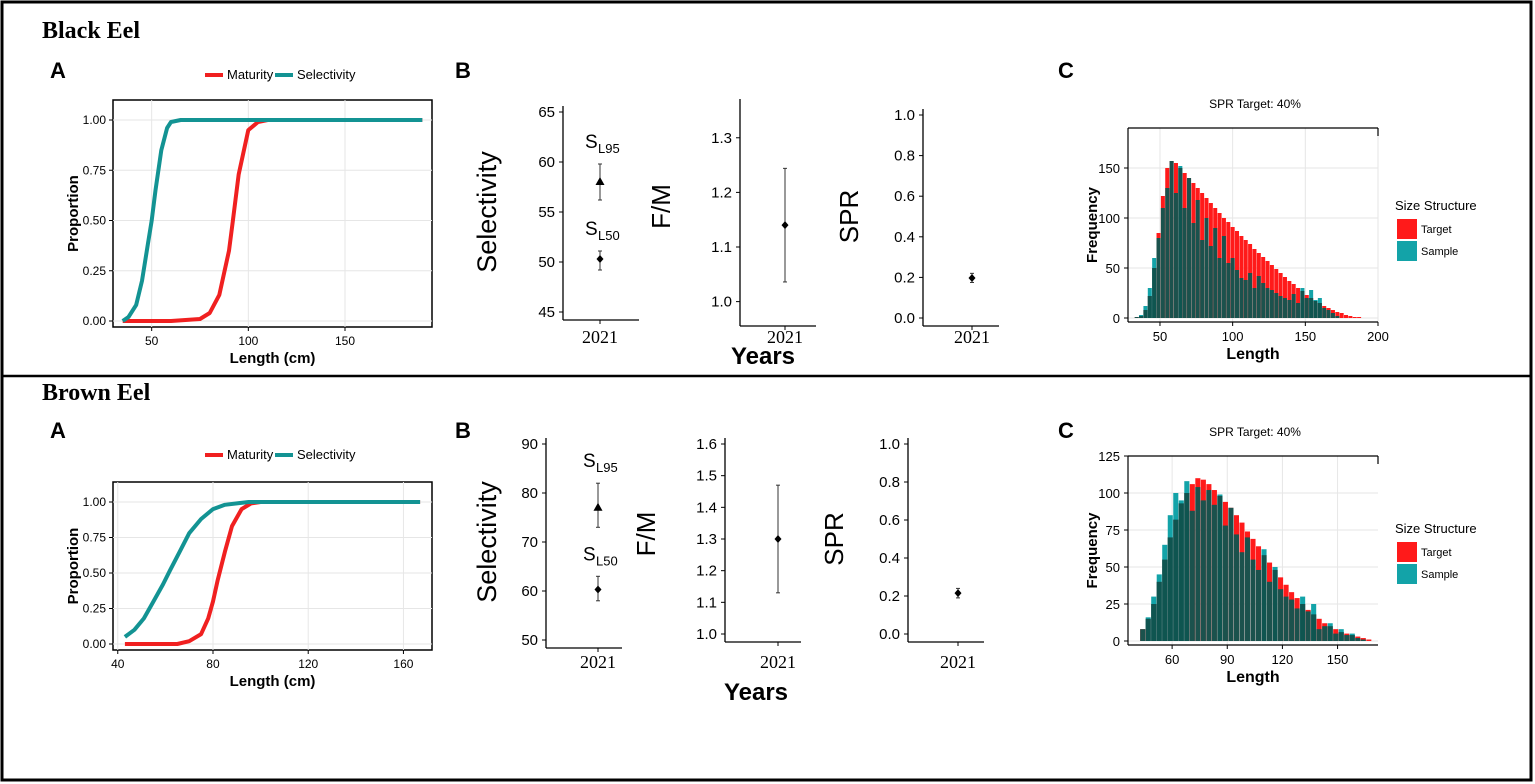  Describe the element at coordinates (1116, 641) in the screenshot. I see `histogram-ytick-label: 0` at that location.